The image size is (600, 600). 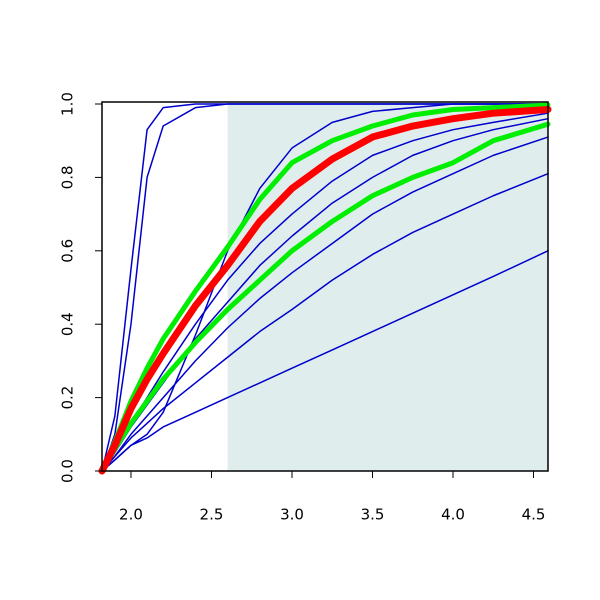 What do you see at coordinates (68, 471) in the screenshot?
I see `y-tick-label: 0.0` at bounding box center [68, 471].